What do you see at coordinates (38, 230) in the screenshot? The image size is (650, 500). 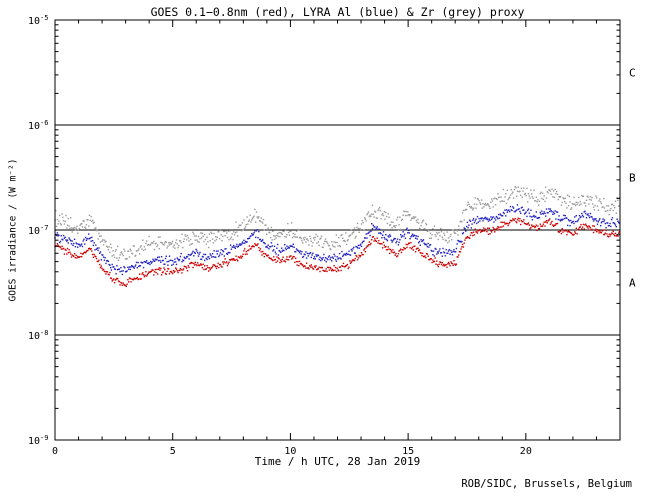 I see `y-tick-label: 10⁻⁷` at bounding box center [38, 230].